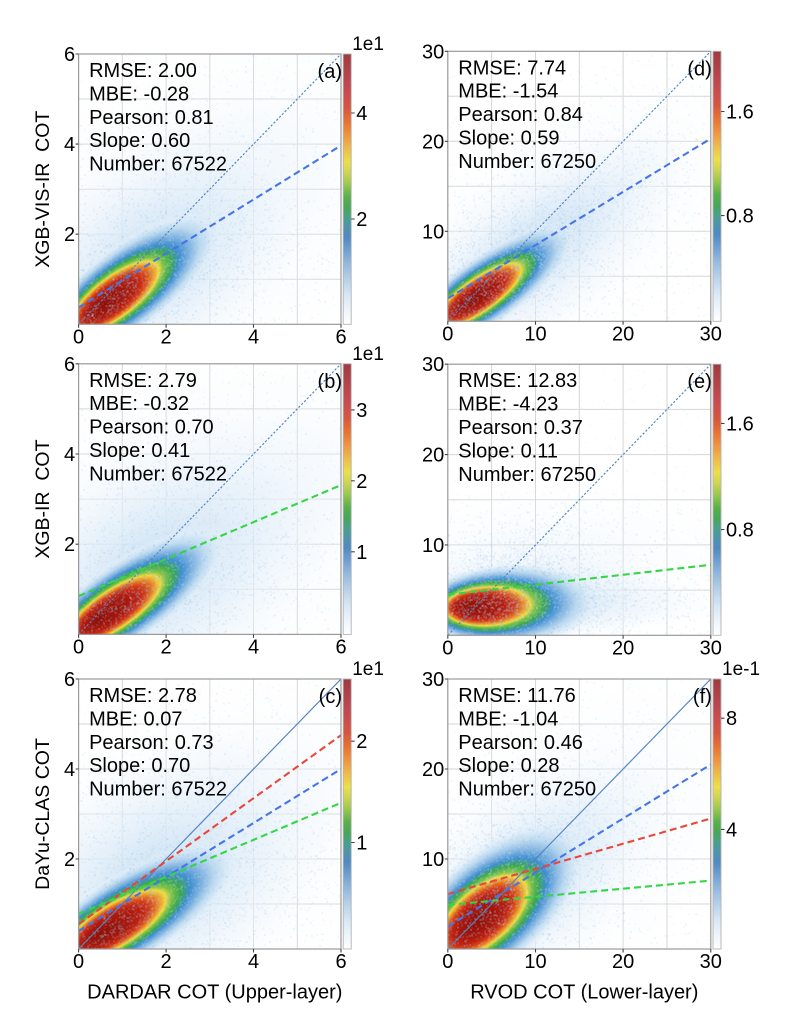  What do you see at coordinates (584, 993) in the screenshot?
I see `svg-text: RVOD COT (Lower-layer)` at bounding box center [584, 993].